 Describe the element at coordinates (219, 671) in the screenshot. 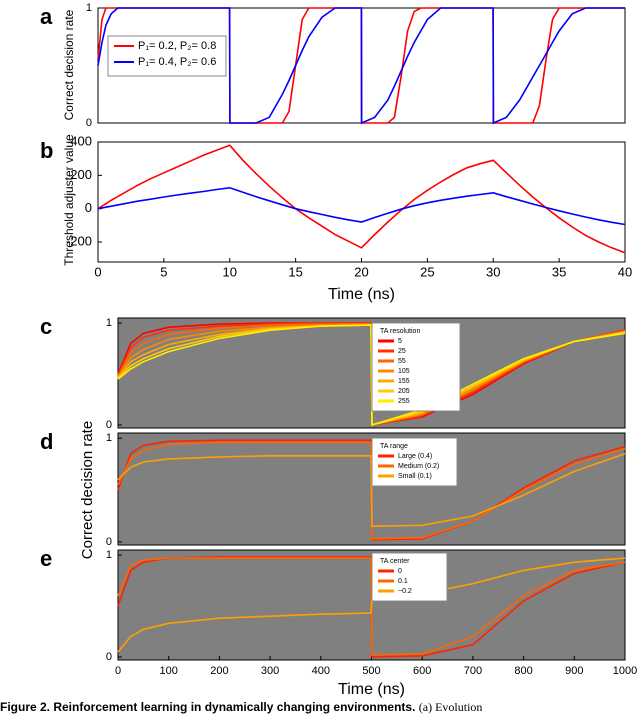

I see `x-tick-label: 200` at that location.